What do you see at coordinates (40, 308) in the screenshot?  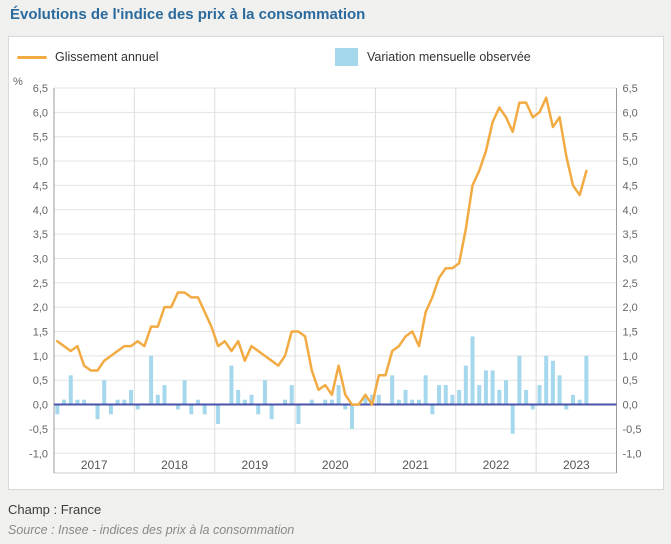 I see `y-axis-label-left: 2,0` at bounding box center [40, 308].